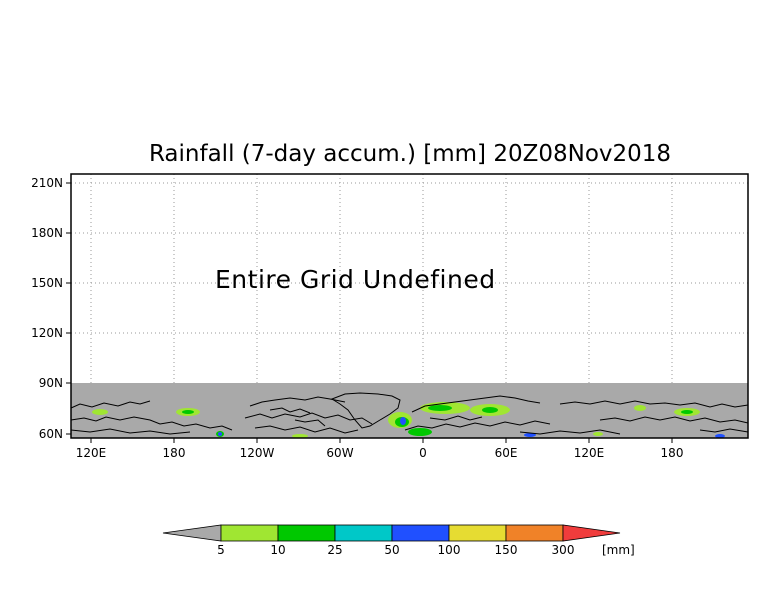  I want to click on lon-label-60w: 60W, so click(339, 453).